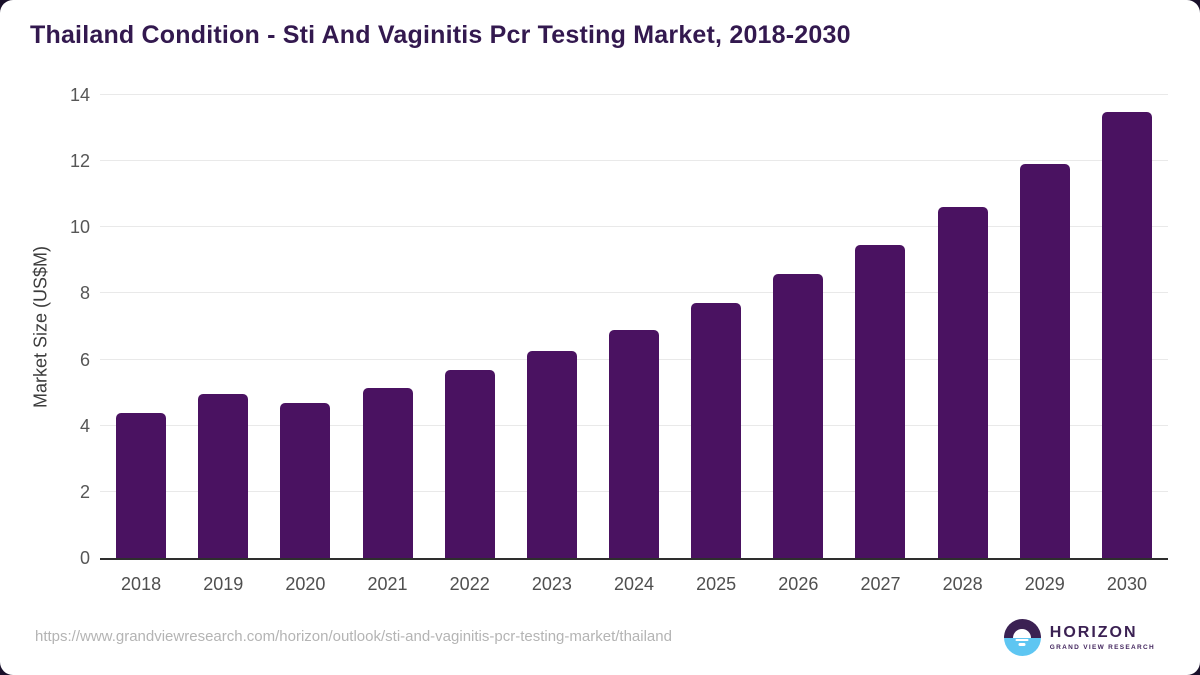 This screenshot has width=1200, height=675. Describe the element at coordinates (880, 584) in the screenshot. I see `x-tick-label-2027: 2027` at that location.